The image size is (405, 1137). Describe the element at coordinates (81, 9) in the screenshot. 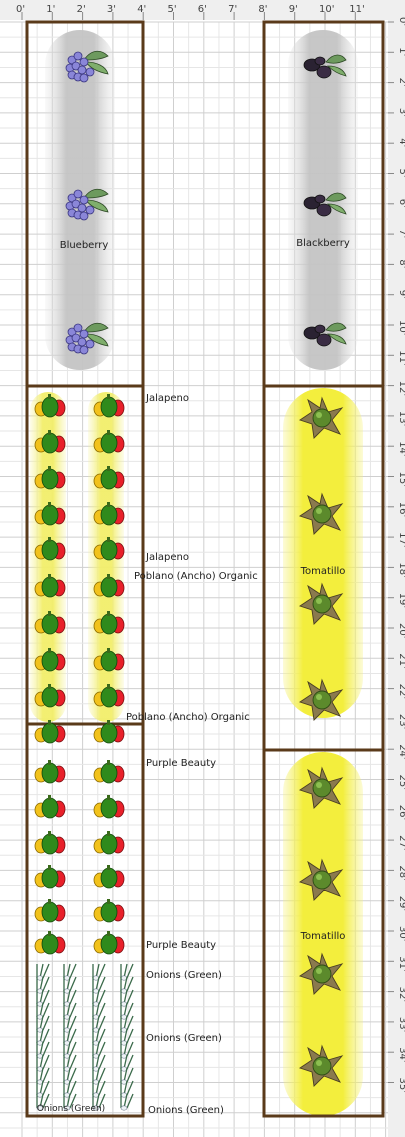

I see `ruler-x-label: 2'` at that location.